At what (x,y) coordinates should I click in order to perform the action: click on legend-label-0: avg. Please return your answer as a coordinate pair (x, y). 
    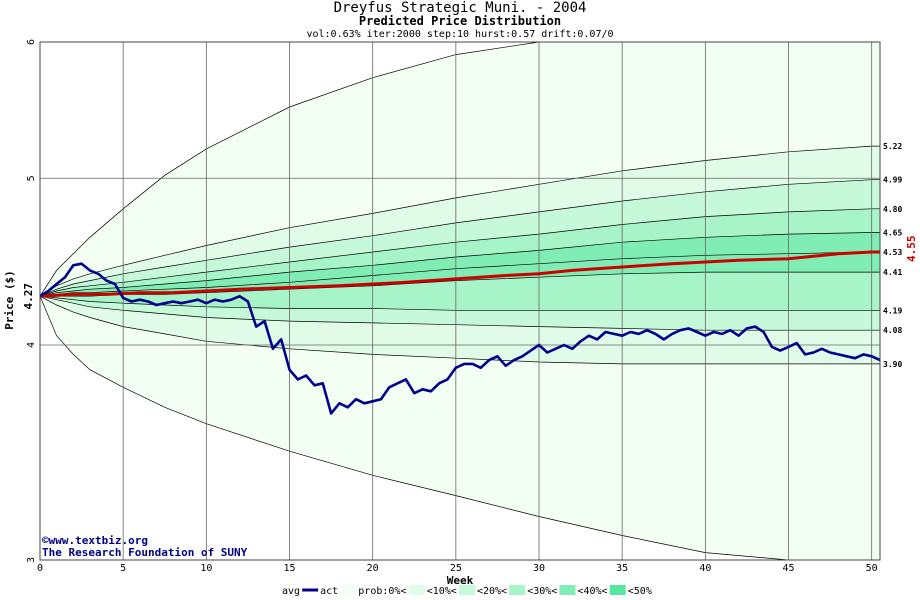
    Looking at the image, I should click on (291, 591).